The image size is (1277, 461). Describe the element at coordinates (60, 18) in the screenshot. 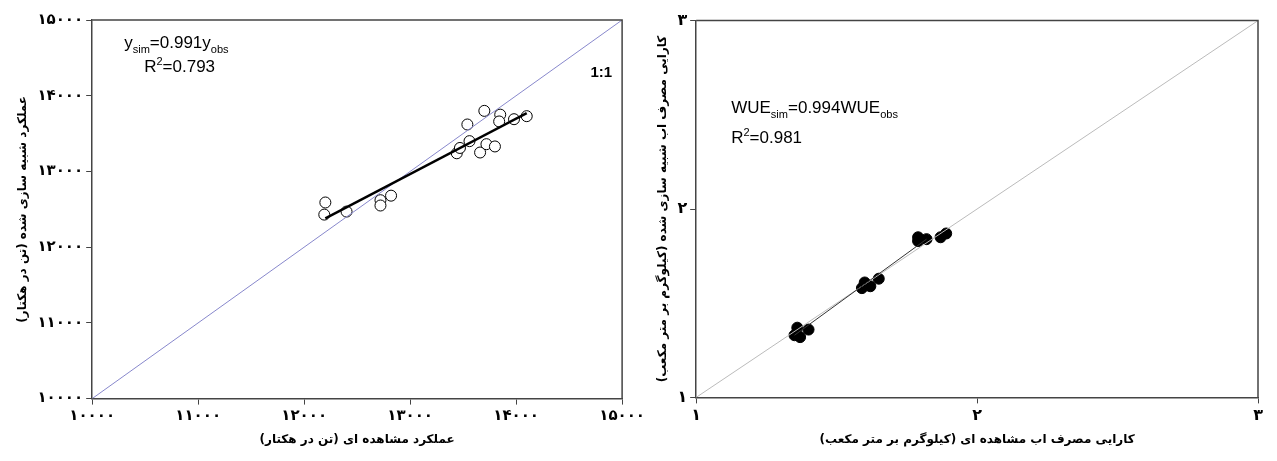

I see `y-tick-label: ۱۵۰۰۰` at that location.